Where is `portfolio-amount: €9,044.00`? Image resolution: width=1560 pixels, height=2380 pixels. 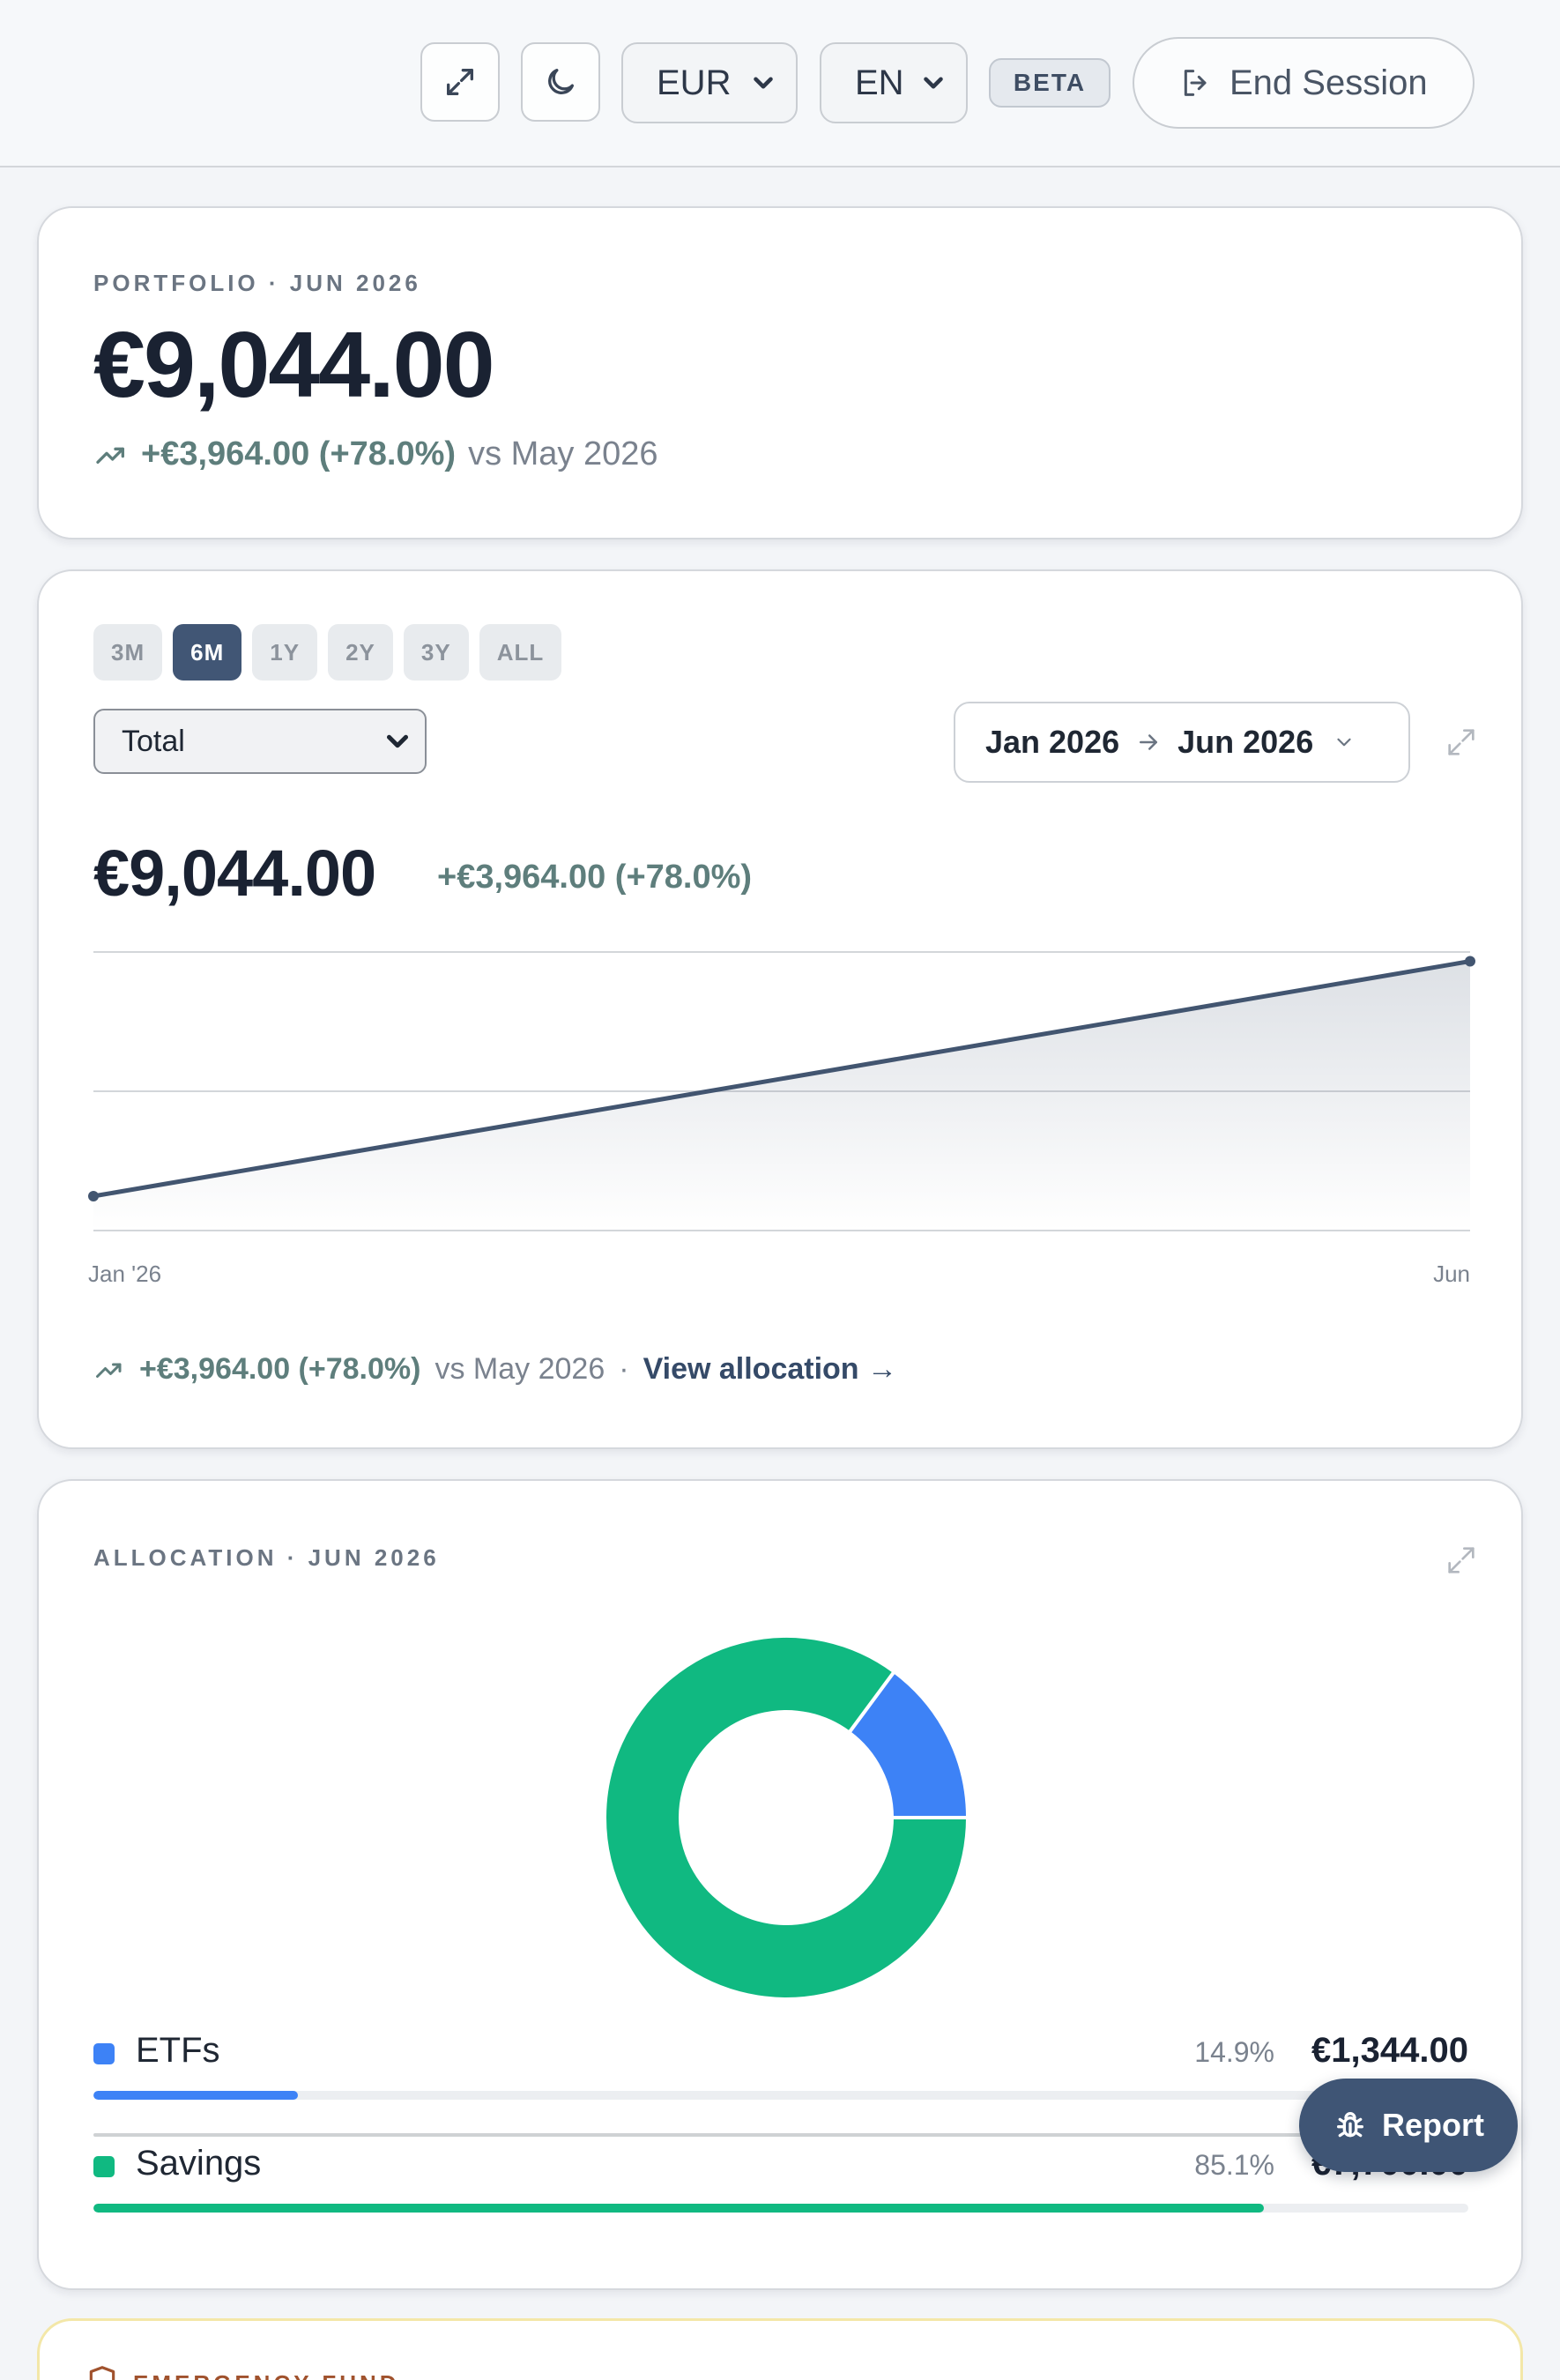
portfolio-amount: €9,044.00 is located at coordinates (294, 365).